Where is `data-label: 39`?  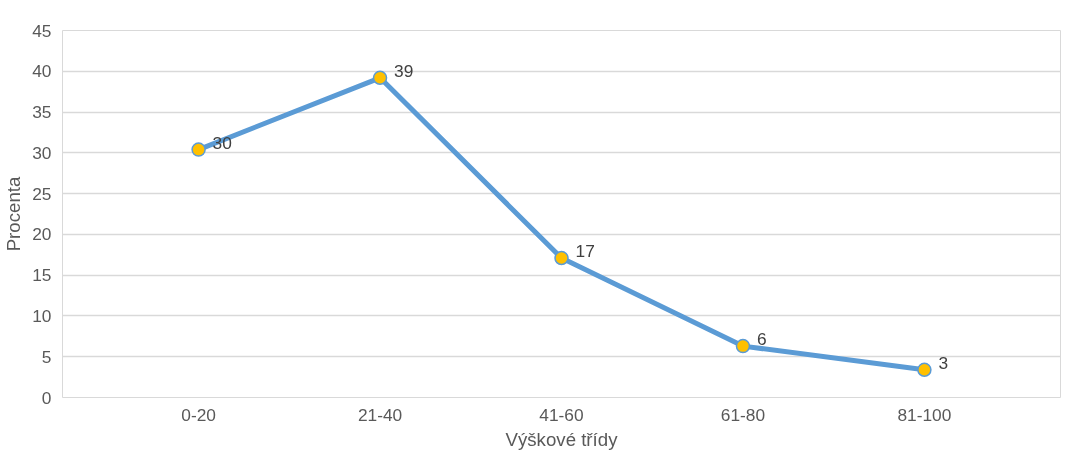
data-label: 39 is located at coordinates (404, 70).